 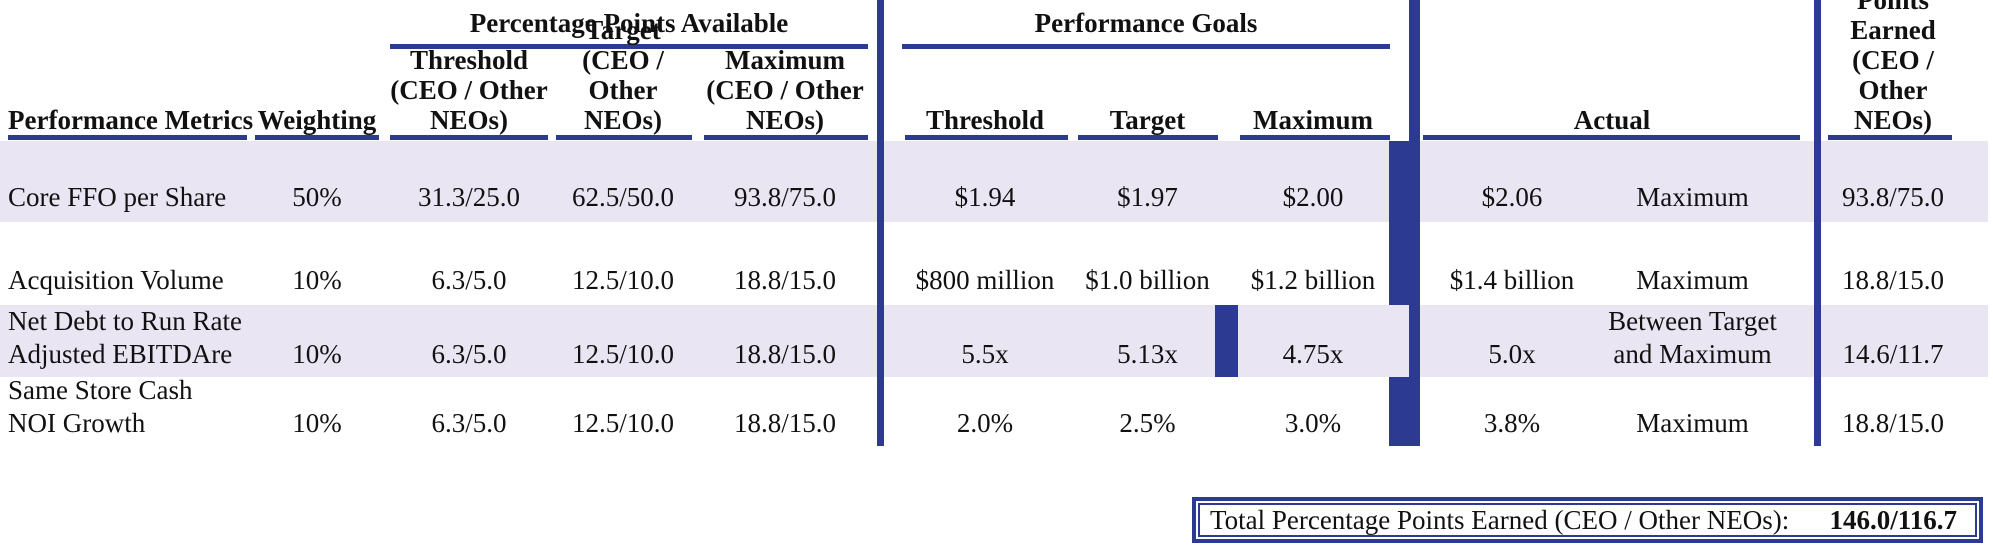 What do you see at coordinates (1893, 520) in the screenshot?
I see `total-value: 146.0/116.7` at bounding box center [1893, 520].